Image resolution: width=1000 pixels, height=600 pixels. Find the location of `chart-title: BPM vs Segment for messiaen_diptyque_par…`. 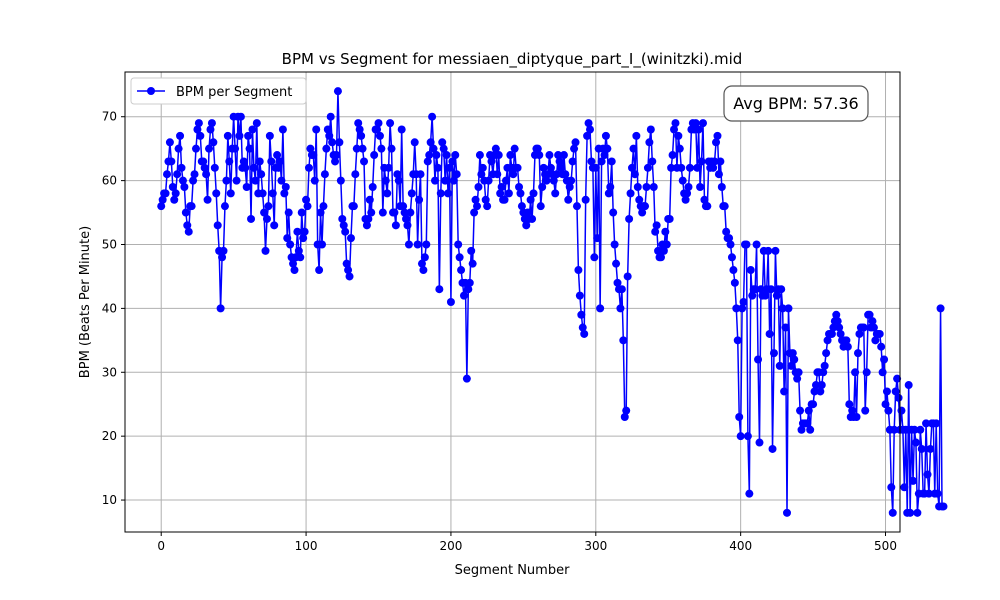

chart-title: BPM vs Segment for messiaen_diptyque_par… is located at coordinates (512, 59).